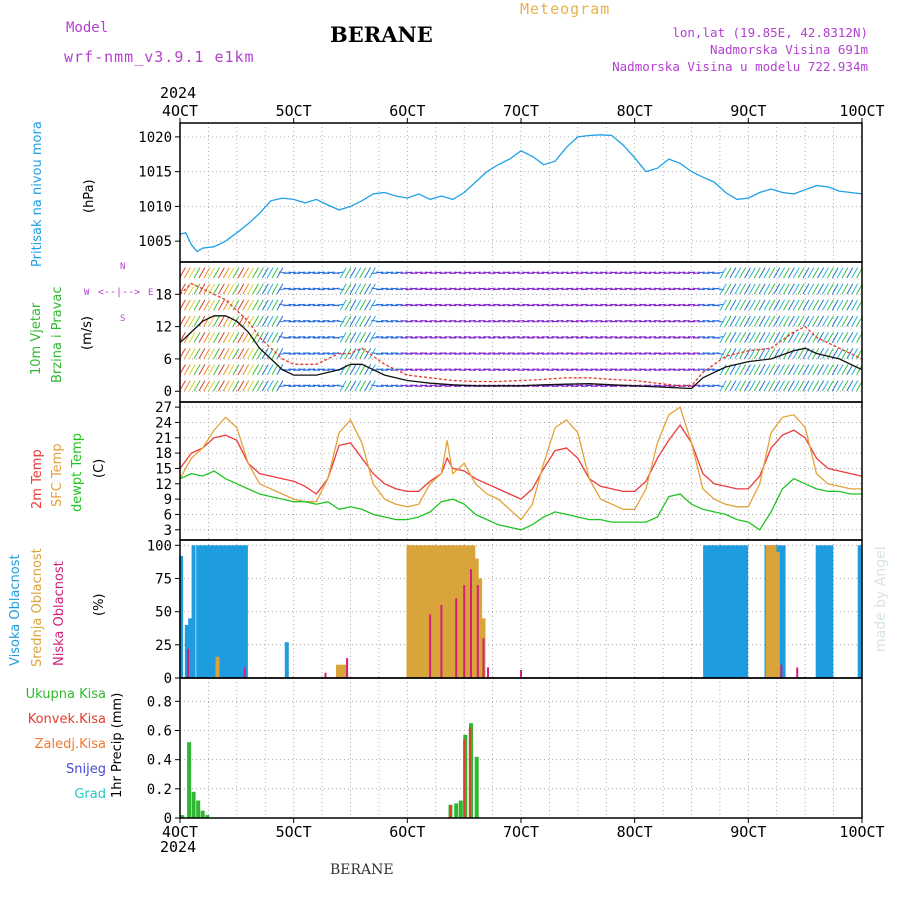  I want to click on cloud-unit-label: (%), so click(99, 605).